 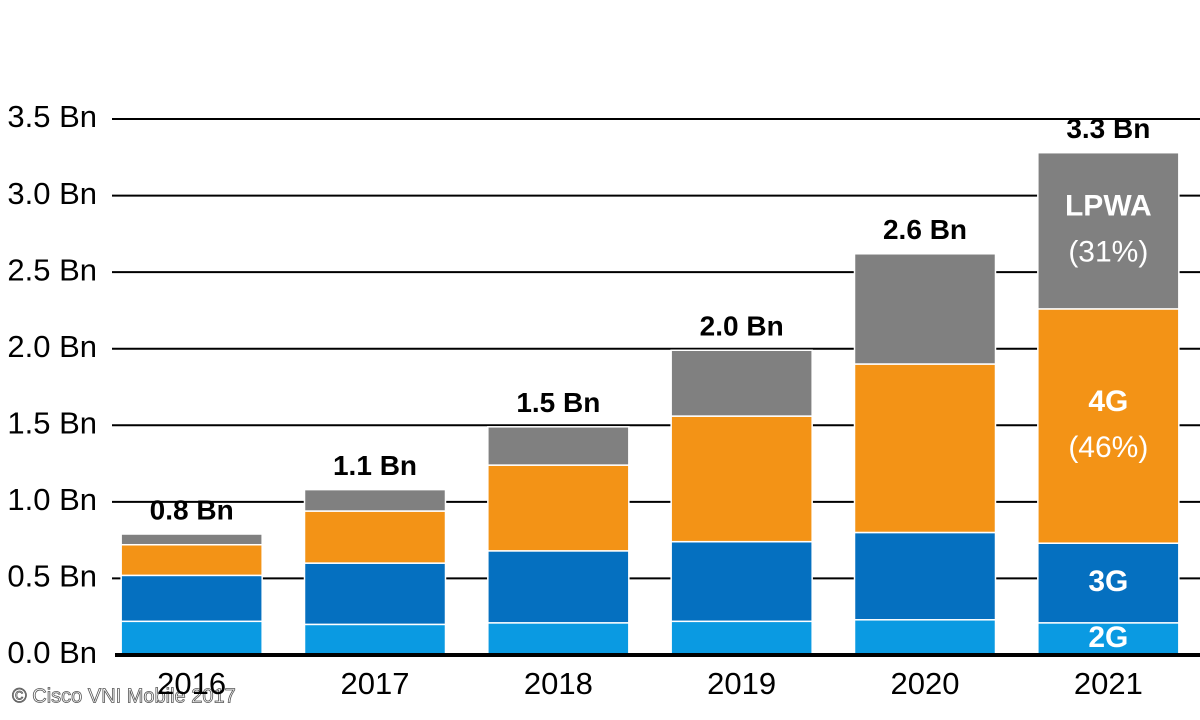 I want to click on x-tick-label: 2018, so click(x=558, y=683).